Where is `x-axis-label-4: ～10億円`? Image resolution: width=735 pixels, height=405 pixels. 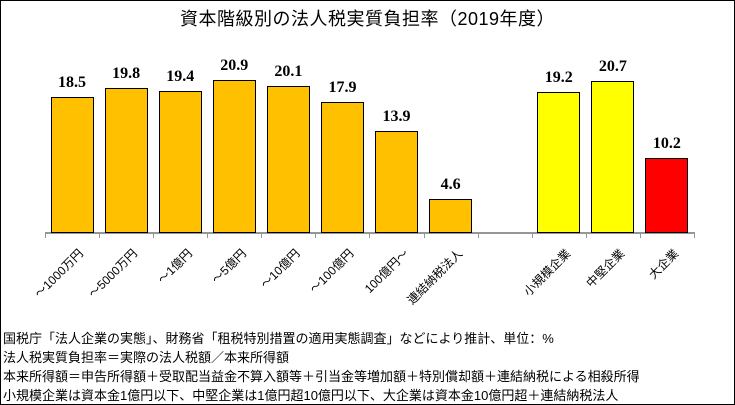 x-axis-label-4: ～10億円 is located at coordinates (280, 269).